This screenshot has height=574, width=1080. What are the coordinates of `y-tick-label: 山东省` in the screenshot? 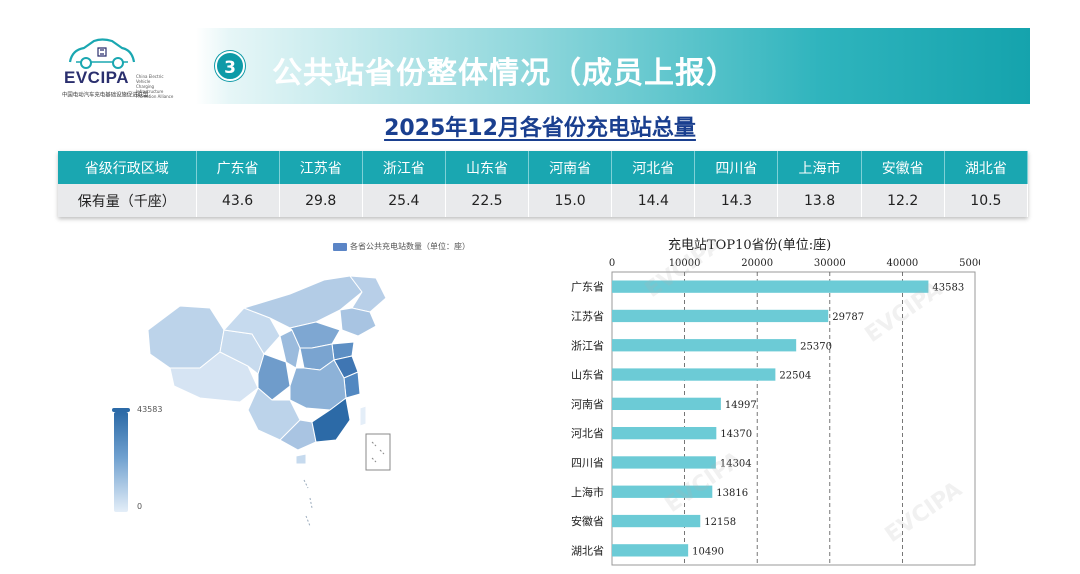 It's located at (587, 375).